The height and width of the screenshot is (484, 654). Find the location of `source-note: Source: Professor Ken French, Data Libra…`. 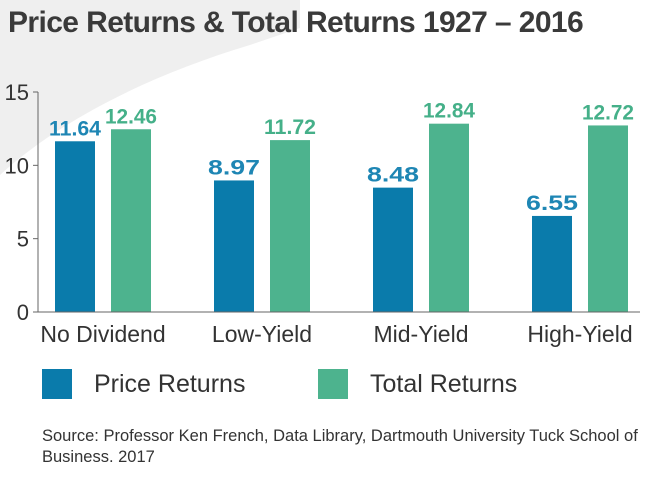

source-note: Source: Professor Ken French, Data Libra… is located at coordinates (340, 446).